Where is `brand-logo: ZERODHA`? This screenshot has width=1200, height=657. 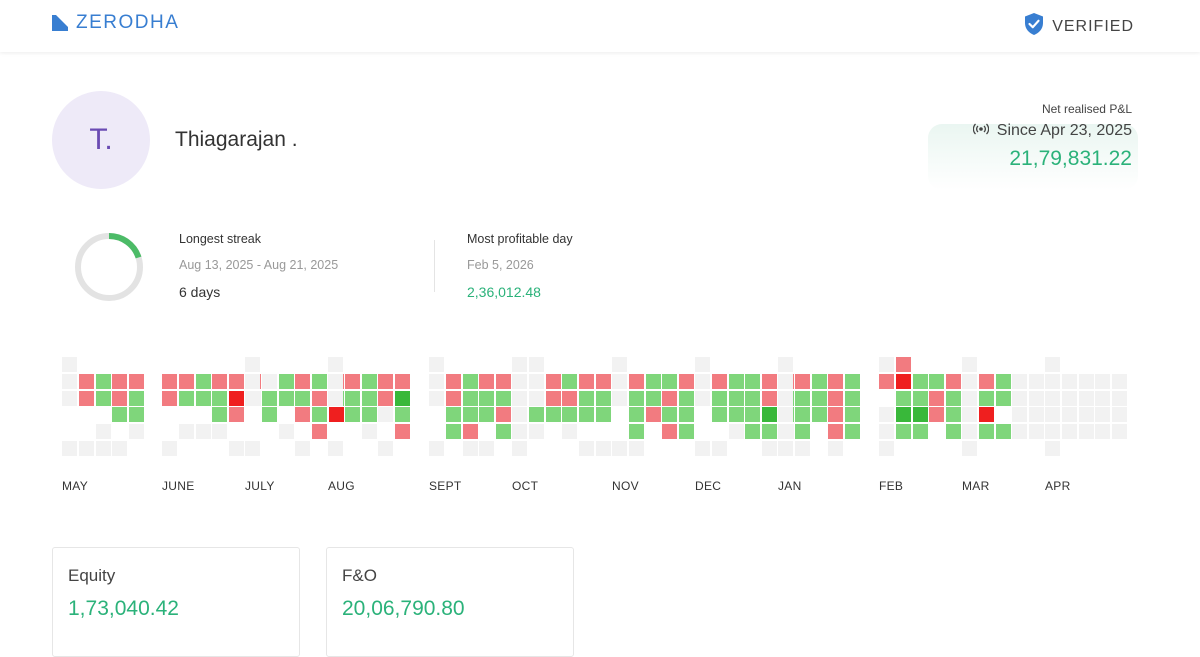 brand-logo: ZERODHA is located at coordinates (115, 23).